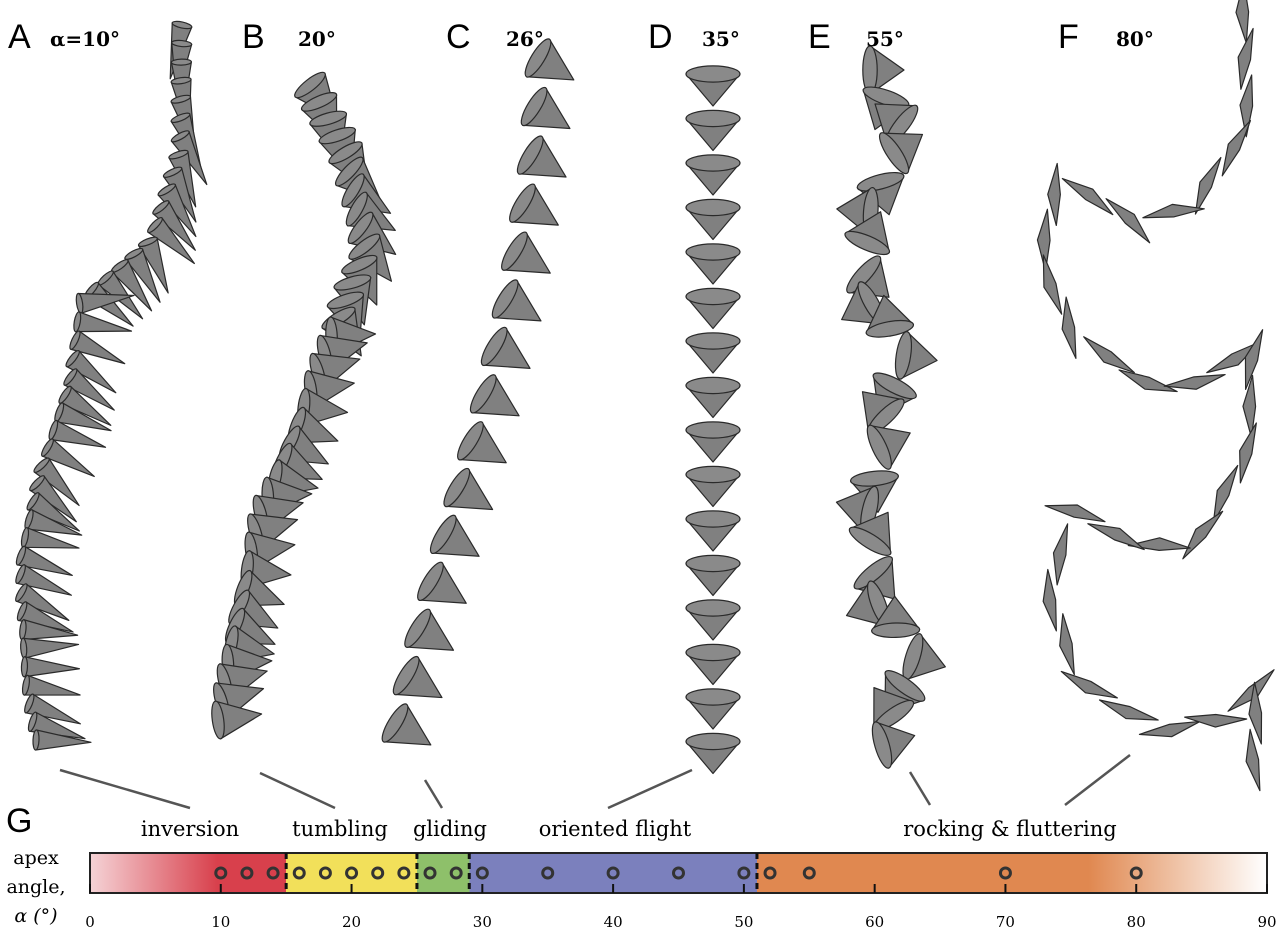  I want to click on connectors, so click(595, 782).